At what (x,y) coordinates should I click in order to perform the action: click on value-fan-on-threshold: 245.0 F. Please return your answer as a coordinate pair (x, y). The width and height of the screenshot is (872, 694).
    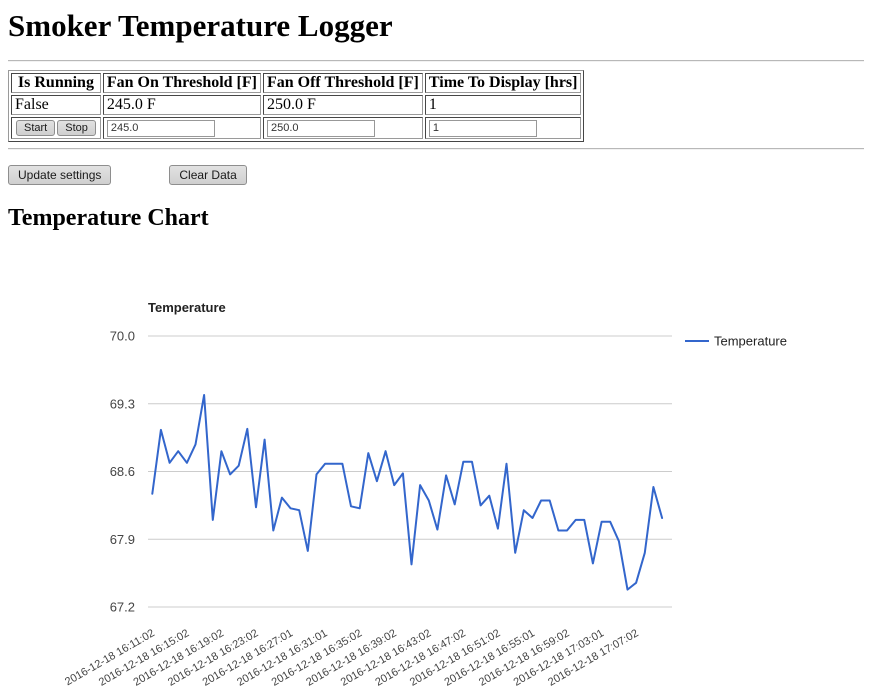
    Looking at the image, I should click on (181, 105).